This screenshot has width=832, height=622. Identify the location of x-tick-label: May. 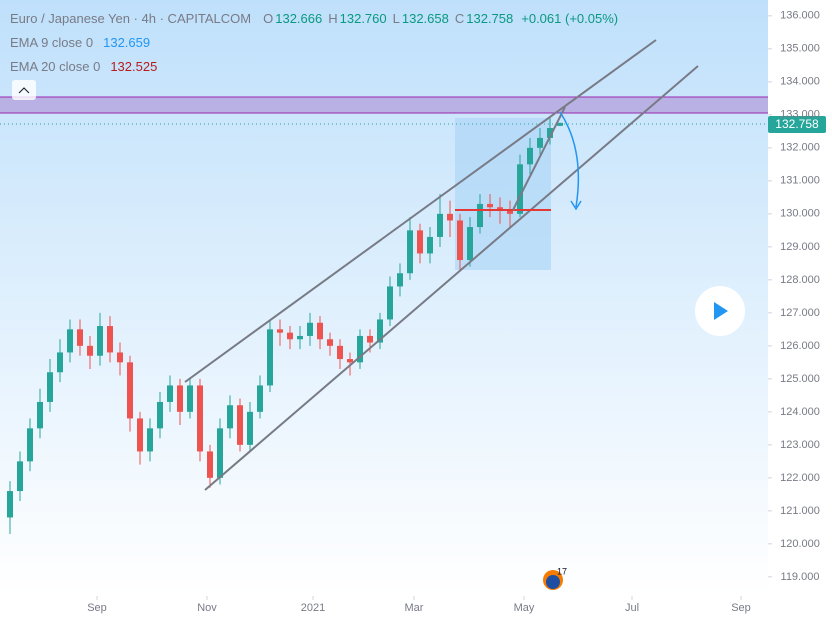
(524, 608).